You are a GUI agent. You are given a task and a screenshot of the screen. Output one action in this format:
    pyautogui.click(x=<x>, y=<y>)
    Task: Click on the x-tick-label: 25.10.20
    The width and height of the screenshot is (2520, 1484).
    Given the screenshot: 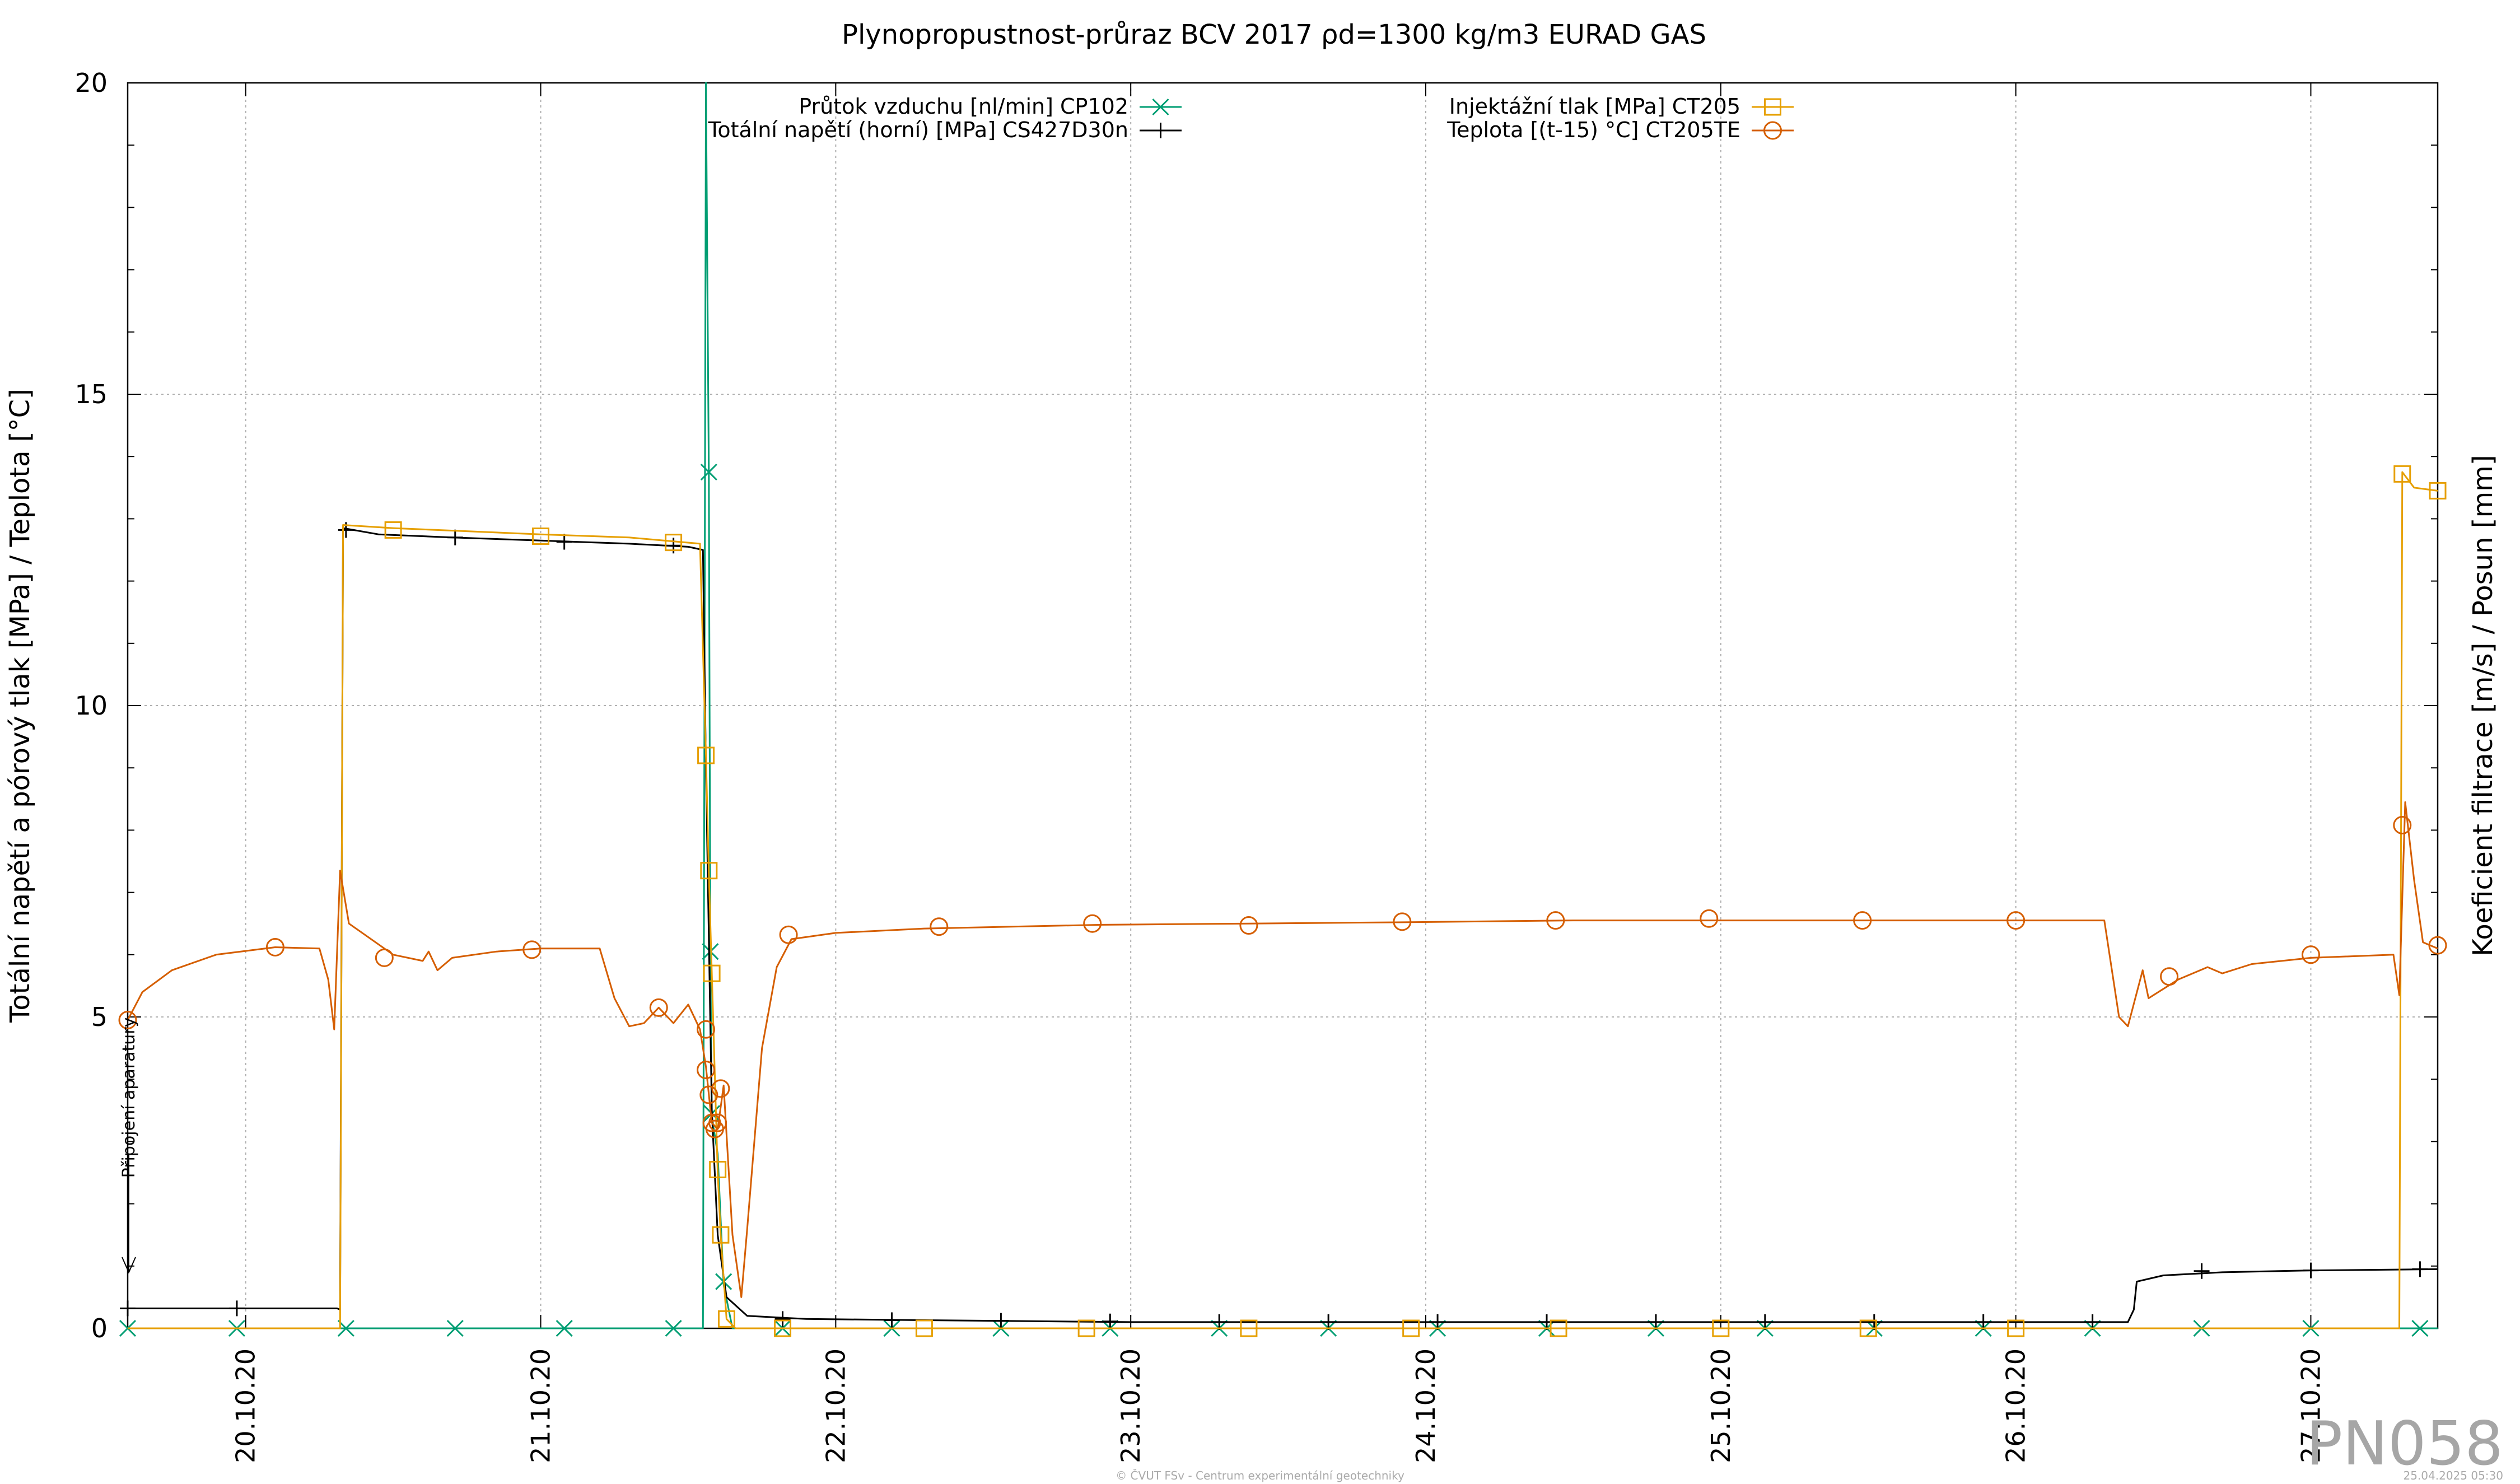 What is the action you would take?
    pyautogui.click(x=1721, y=1406)
    